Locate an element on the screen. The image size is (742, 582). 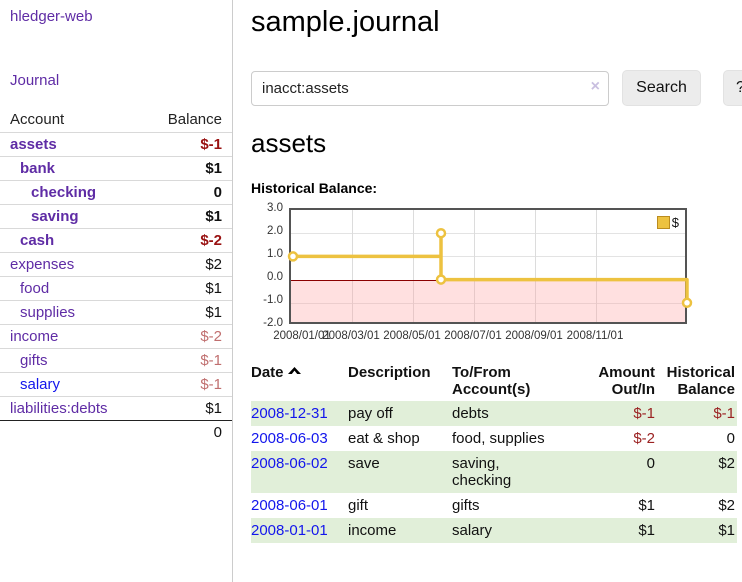
help-button: ? is located at coordinates (732, 88).